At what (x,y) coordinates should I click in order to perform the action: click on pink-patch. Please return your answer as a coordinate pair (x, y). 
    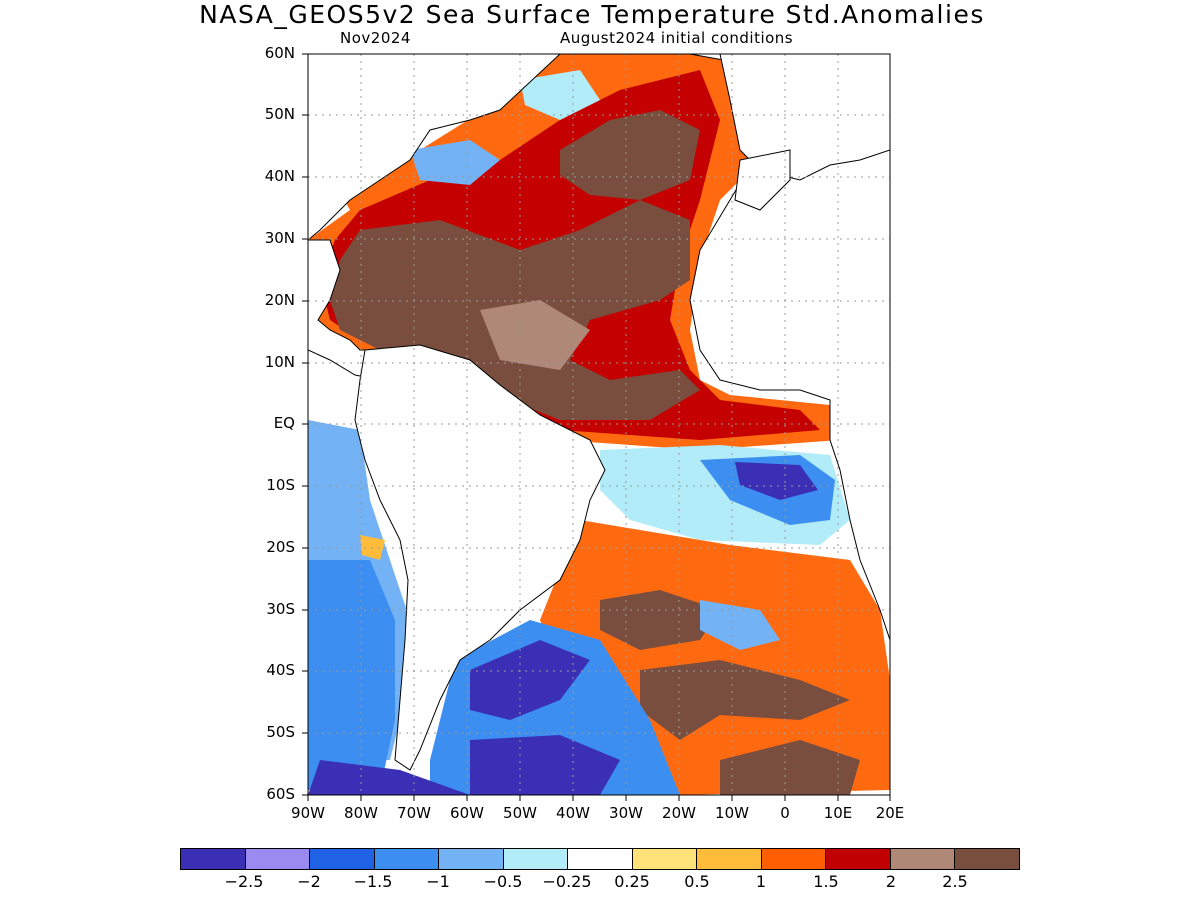
    Looking at the image, I should click on (535, 335).